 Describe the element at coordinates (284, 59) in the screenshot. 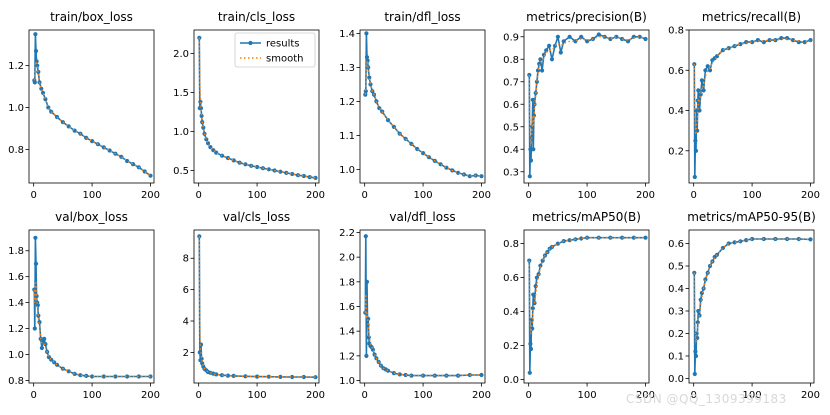

I see `legend-smooth-label: smooth` at that location.